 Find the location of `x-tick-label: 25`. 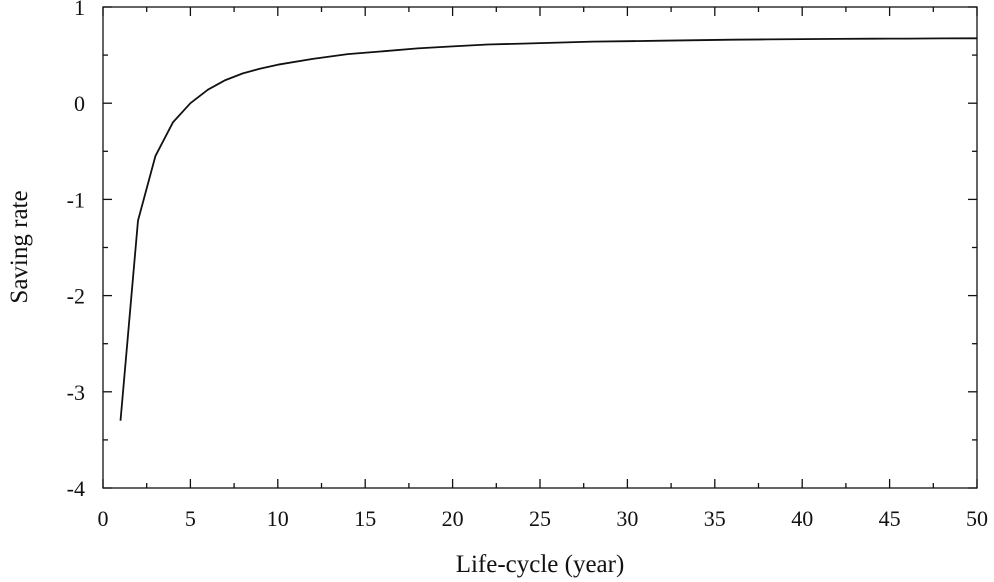

x-tick-label: 25 is located at coordinates (540, 518).